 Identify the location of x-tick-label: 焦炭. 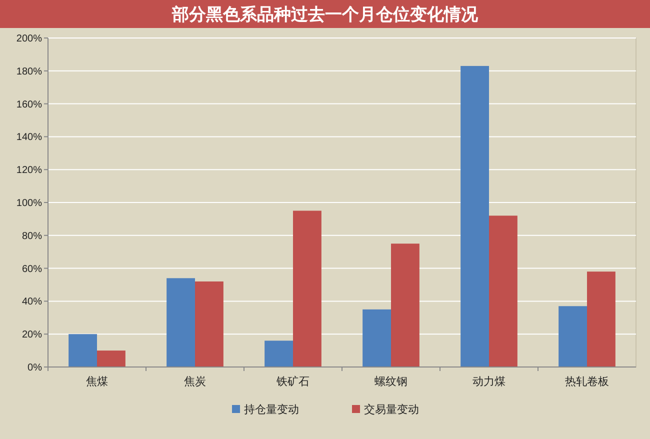
(195, 381).